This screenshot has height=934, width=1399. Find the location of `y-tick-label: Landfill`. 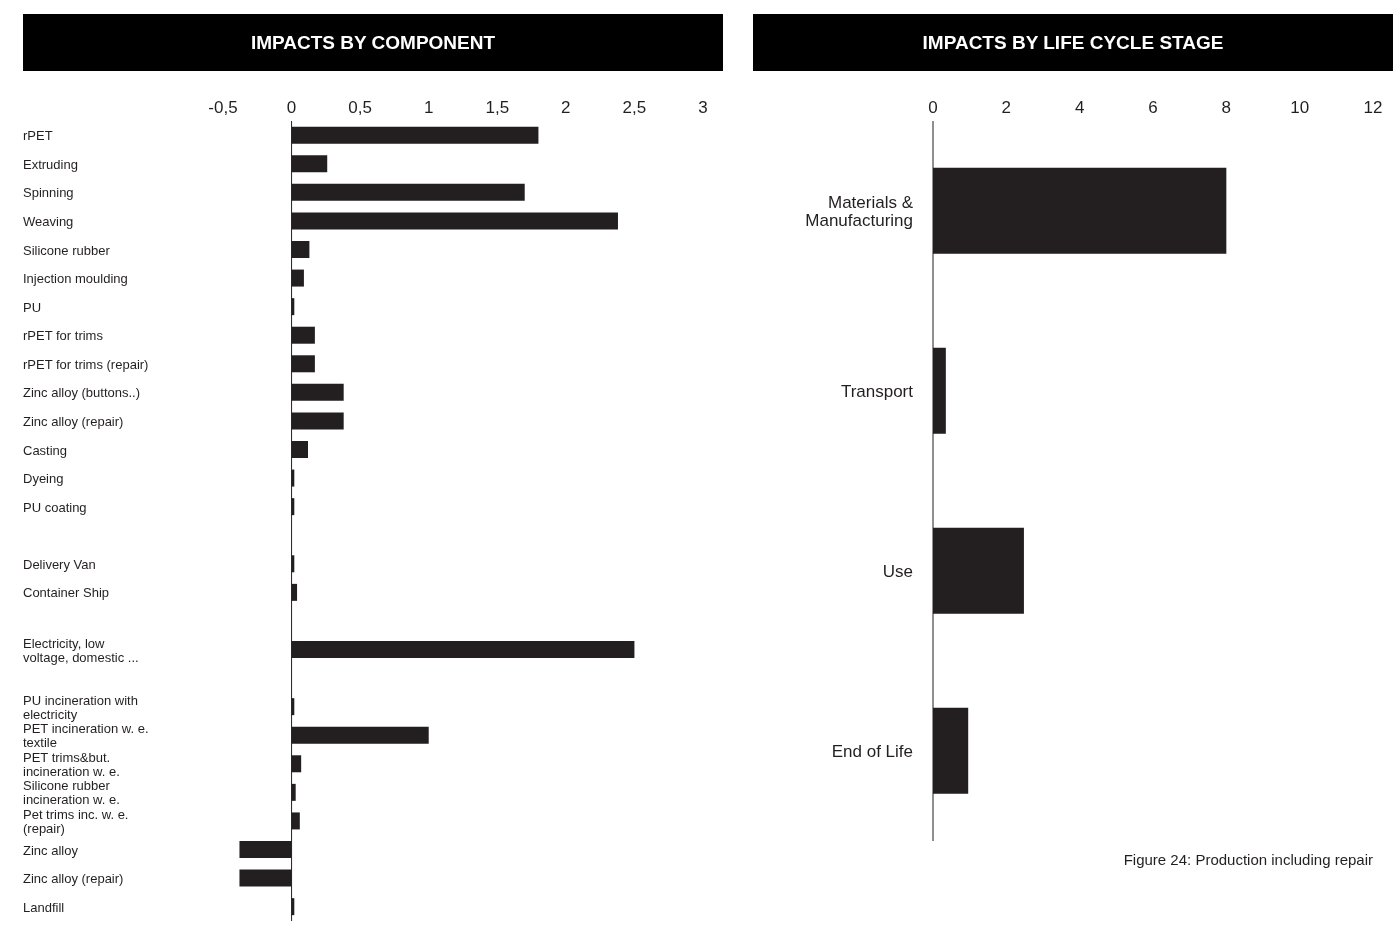

y-tick-label: Landfill is located at coordinates (44, 907).